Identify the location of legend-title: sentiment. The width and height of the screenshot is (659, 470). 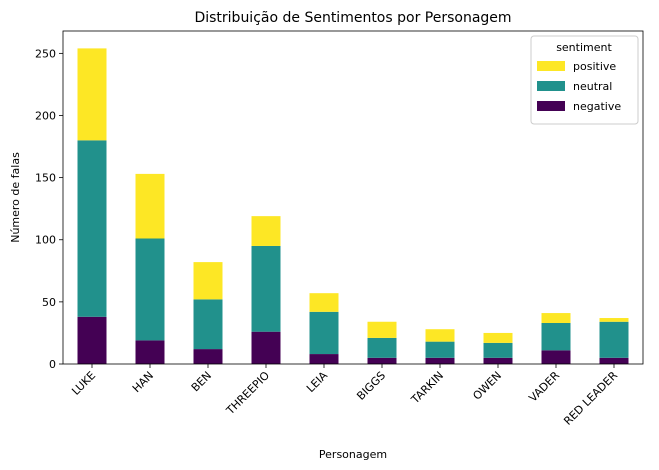
(584, 47).